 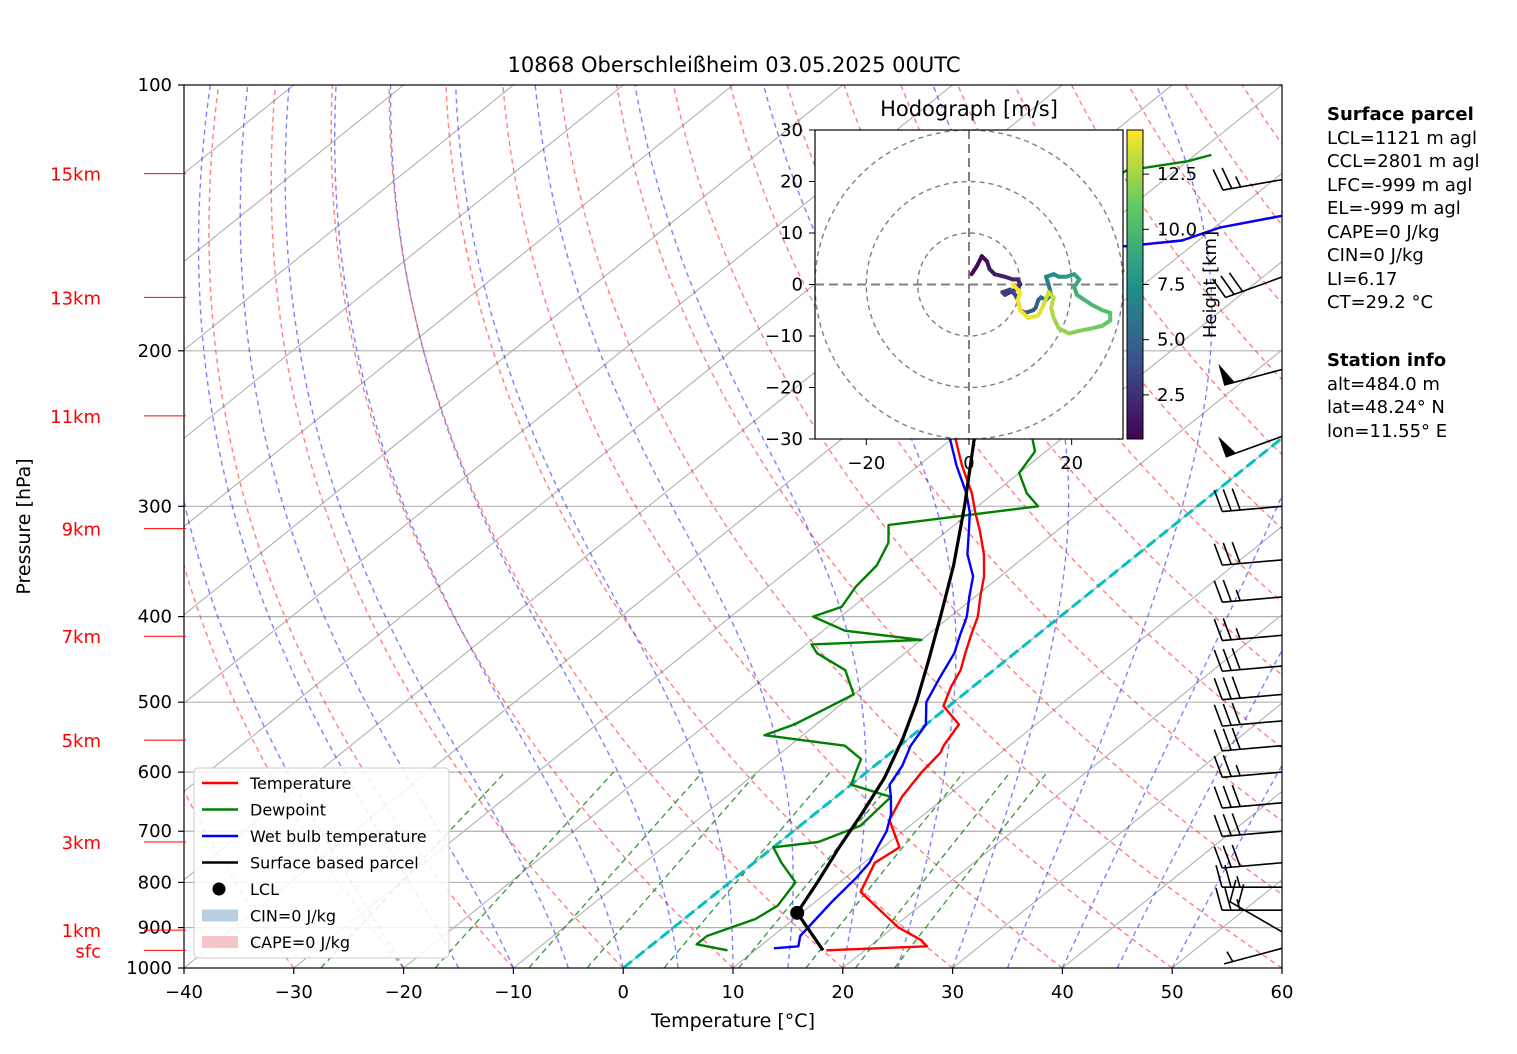 I want to click on height-label: 1km, so click(x=81, y=931).